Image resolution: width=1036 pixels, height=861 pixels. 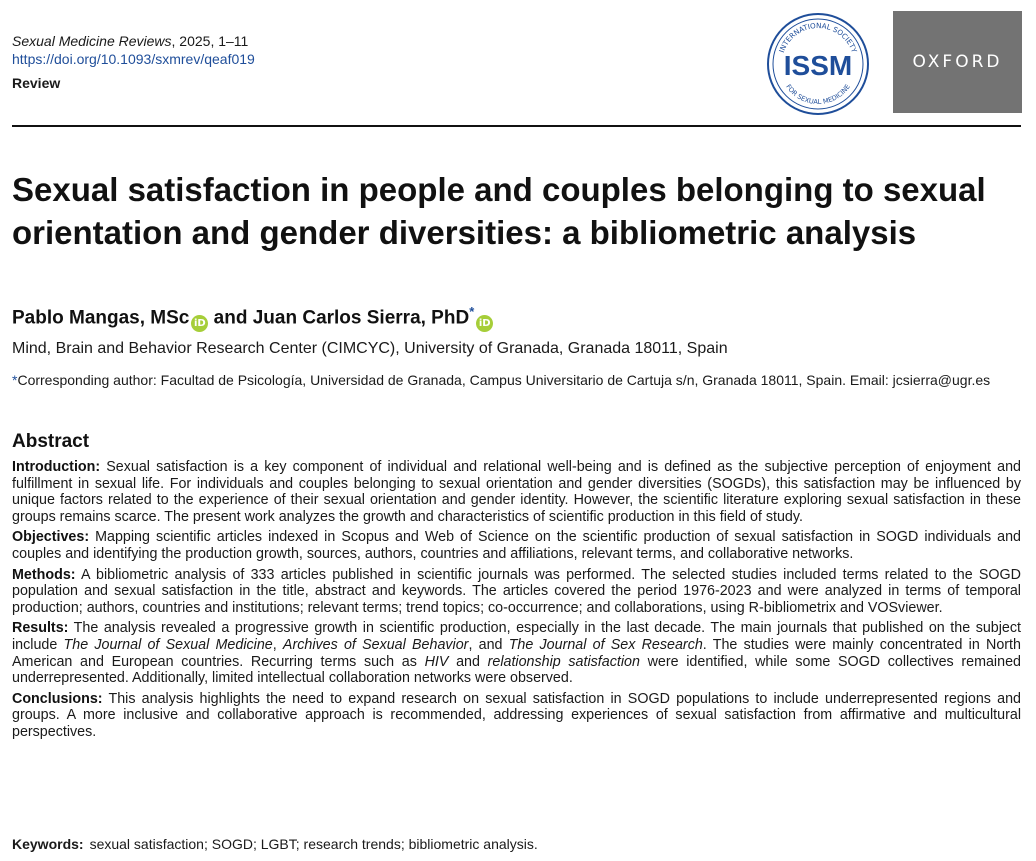 I want to click on italic-term: relationship satisfaction, so click(x=563, y=661).